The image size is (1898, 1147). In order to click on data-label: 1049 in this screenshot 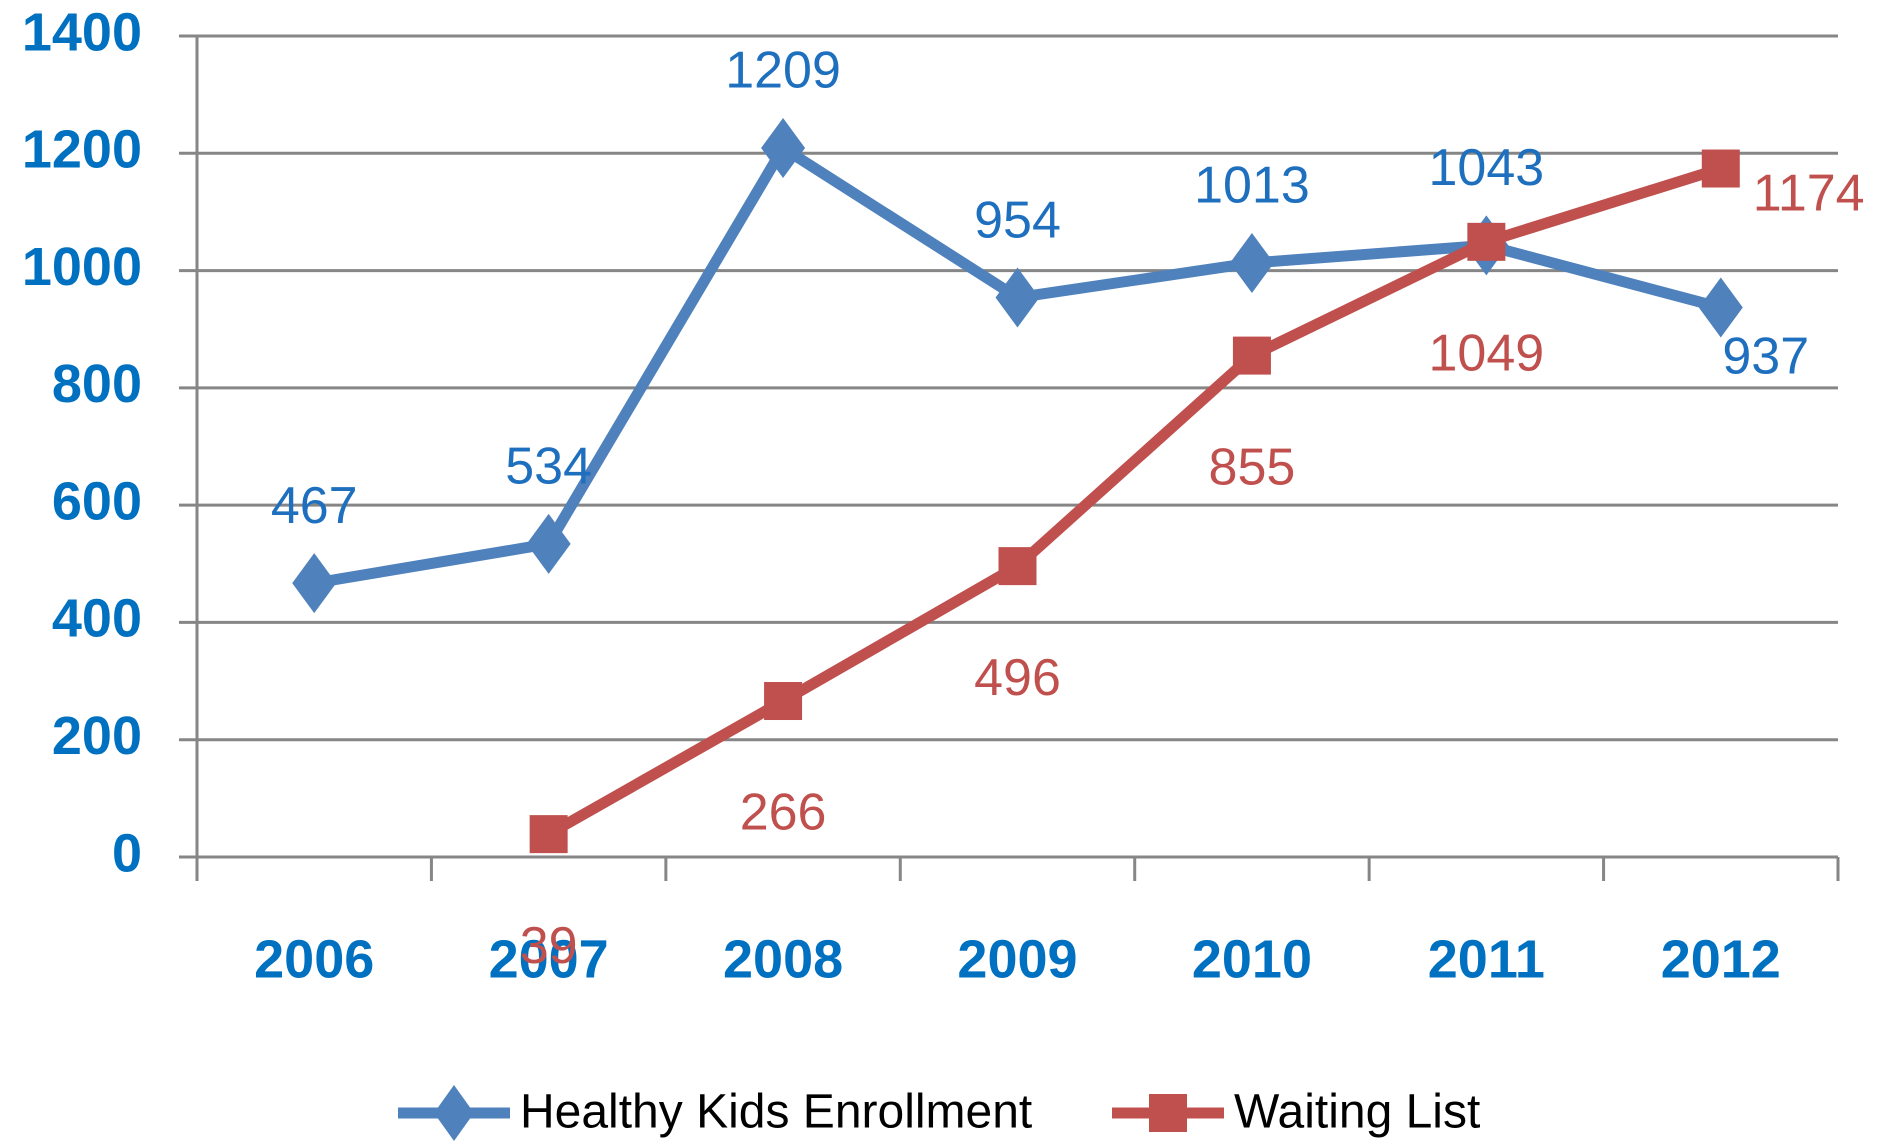, I will do `click(1487, 354)`.